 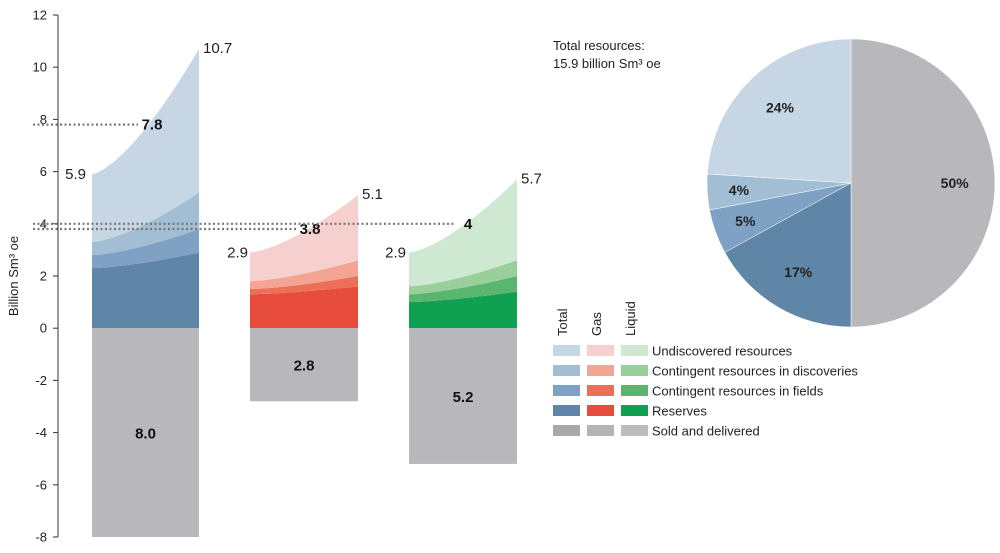 I want to click on area-liquid-contingent-resources-in-fields, so click(x=463, y=289).